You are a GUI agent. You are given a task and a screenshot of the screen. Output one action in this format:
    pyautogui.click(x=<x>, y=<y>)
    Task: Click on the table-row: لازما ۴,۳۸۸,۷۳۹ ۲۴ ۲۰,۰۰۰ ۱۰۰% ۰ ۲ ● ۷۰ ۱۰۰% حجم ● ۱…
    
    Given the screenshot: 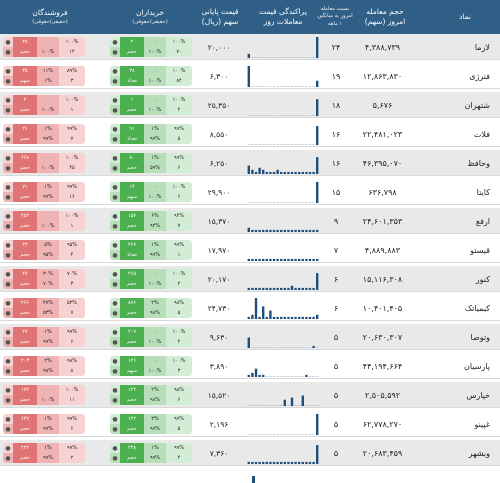 What is the action you would take?
    pyautogui.click(x=250, y=47)
    